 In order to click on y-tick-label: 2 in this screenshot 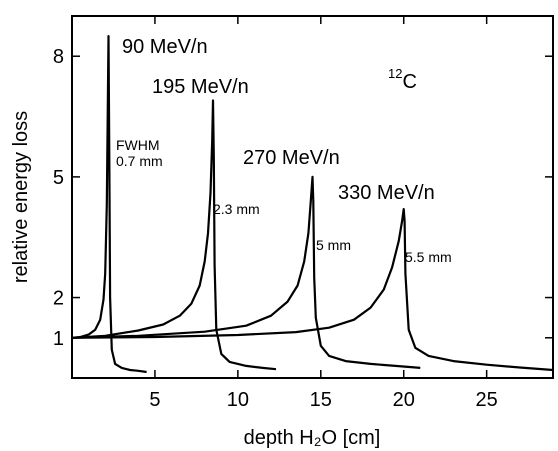, I will do `click(58, 299)`.